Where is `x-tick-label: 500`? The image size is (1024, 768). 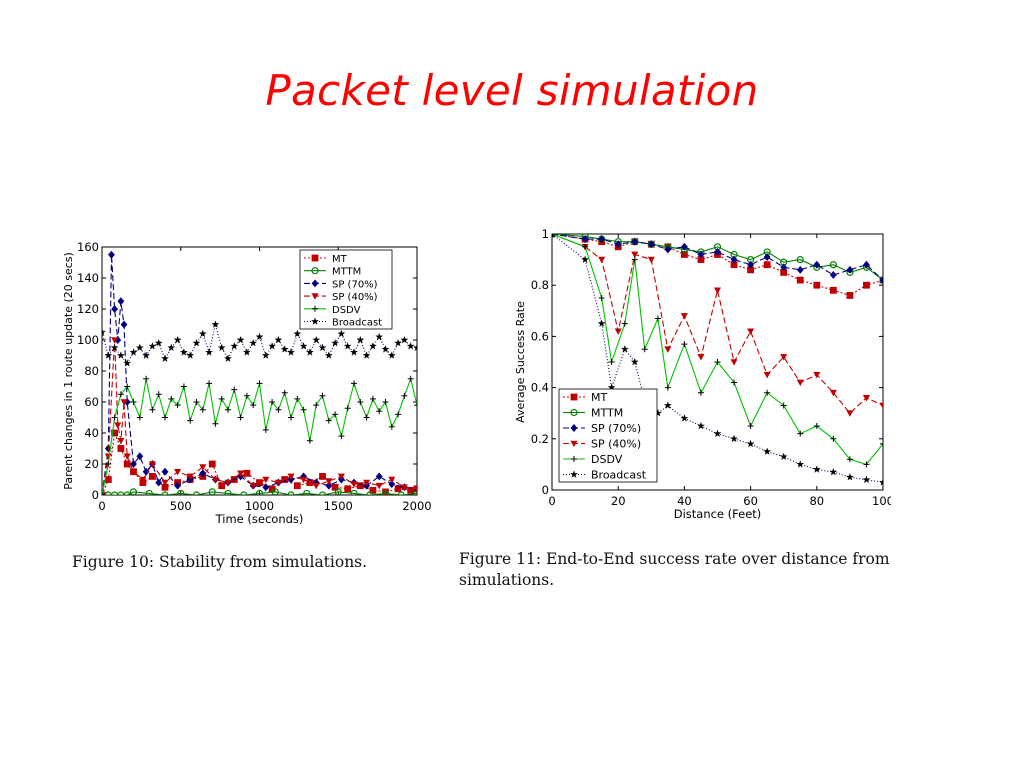 x-tick-label: 500 is located at coordinates (181, 506).